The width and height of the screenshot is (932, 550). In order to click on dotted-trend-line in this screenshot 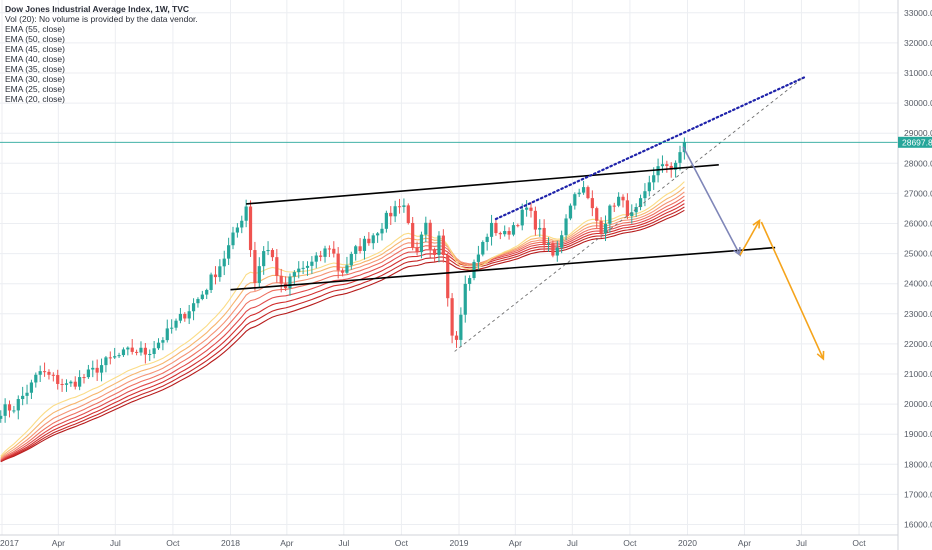, I will do `click(650, 148)`.